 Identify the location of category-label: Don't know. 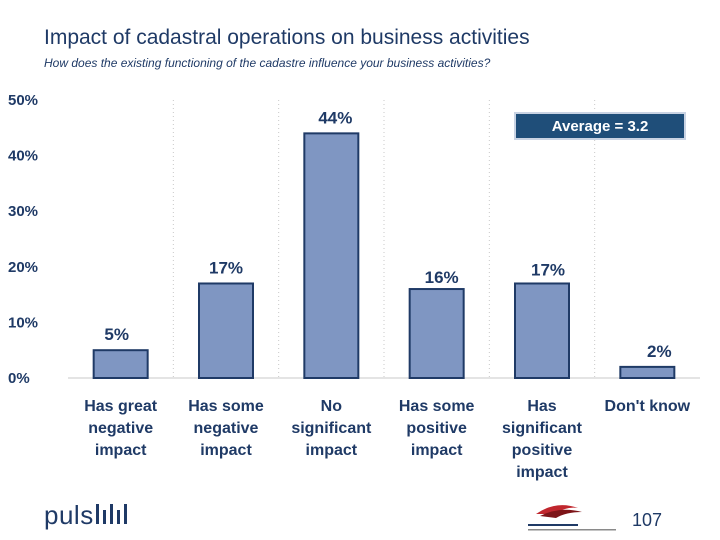
(648, 406).